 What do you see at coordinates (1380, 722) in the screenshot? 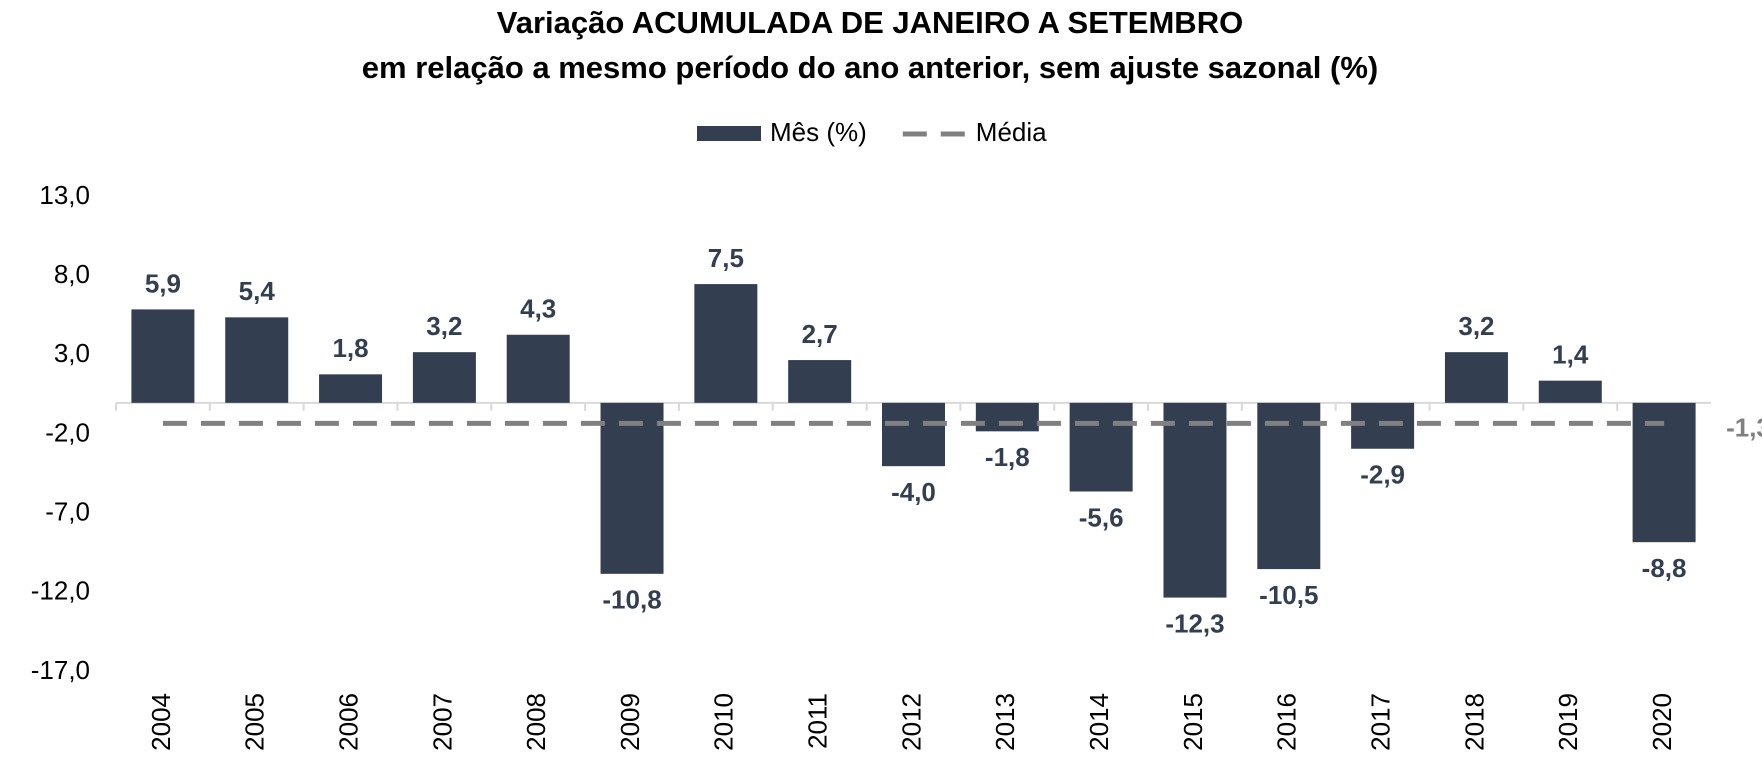
I see `x-tick-label: 2017` at bounding box center [1380, 722].